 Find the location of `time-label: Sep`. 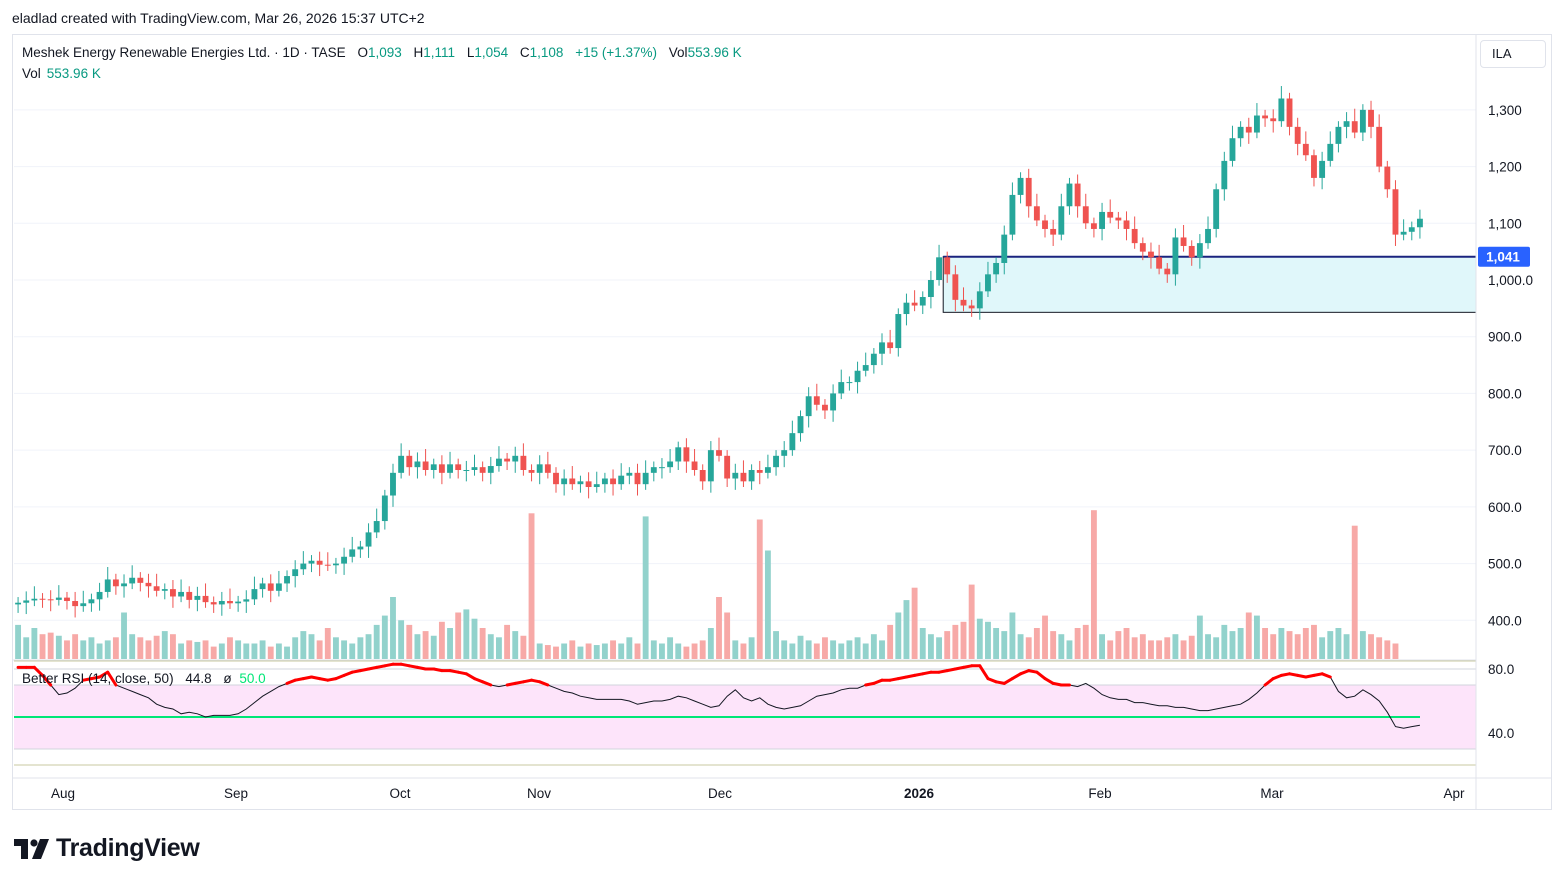

time-label: Sep is located at coordinates (236, 793).